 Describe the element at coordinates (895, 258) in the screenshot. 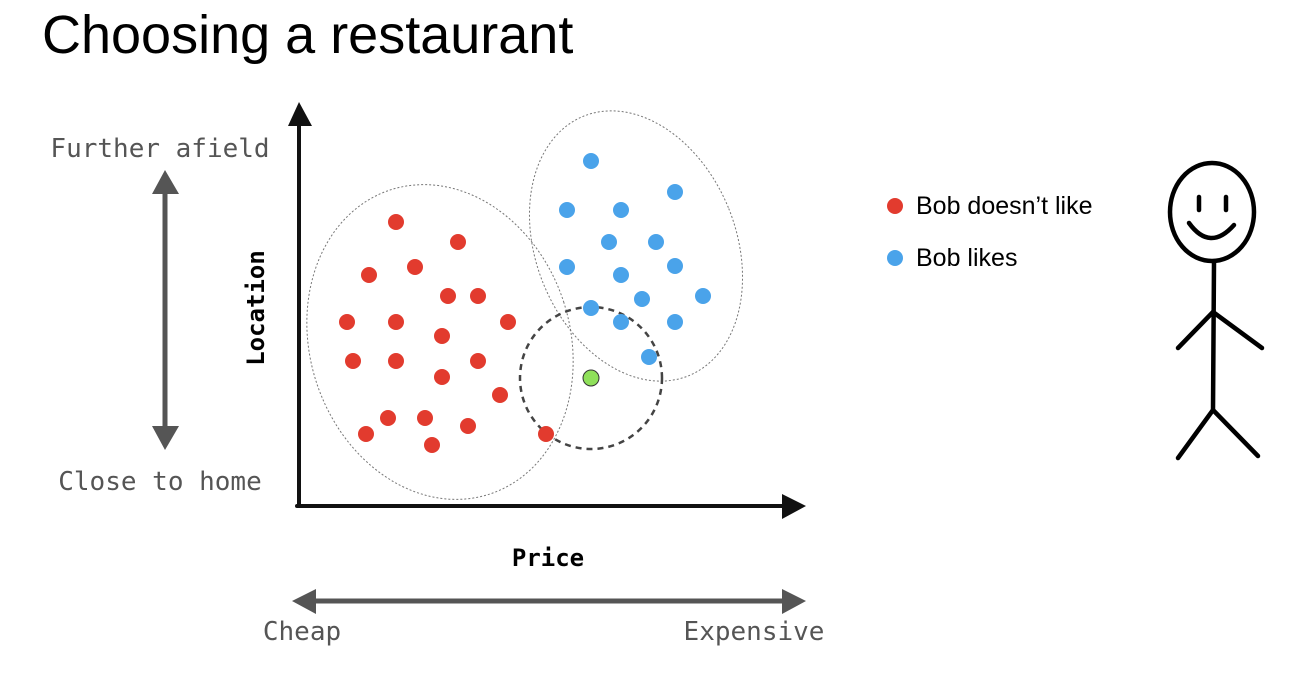

I see `legend-like-swatch` at that location.